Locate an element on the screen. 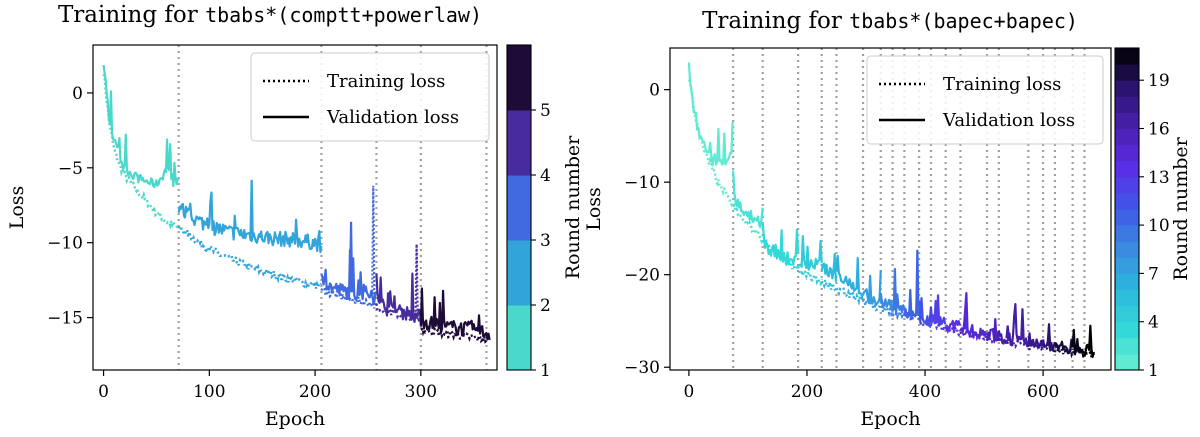 The width and height of the screenshot is (1200, 437). y-tick-label-2: −10 is located at coordinates (65, 244).